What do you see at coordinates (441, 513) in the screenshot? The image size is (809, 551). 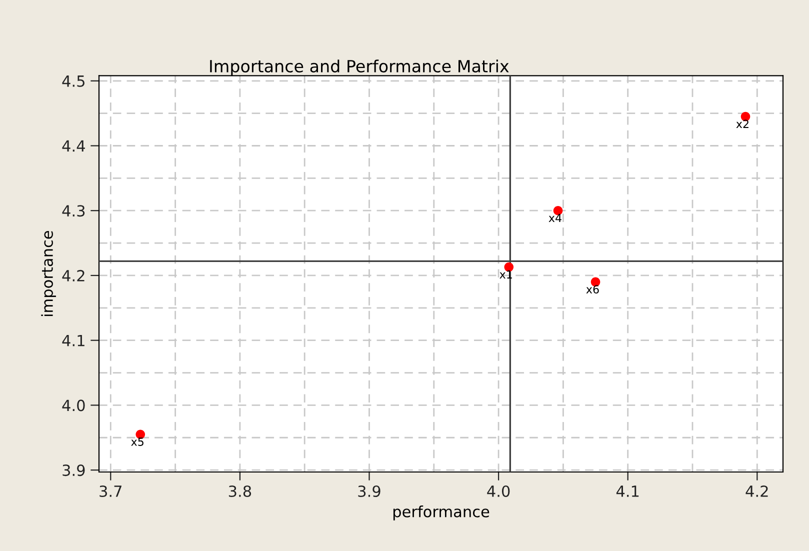 I see `x-axis-title: performance` at bounding box center [441, 513].